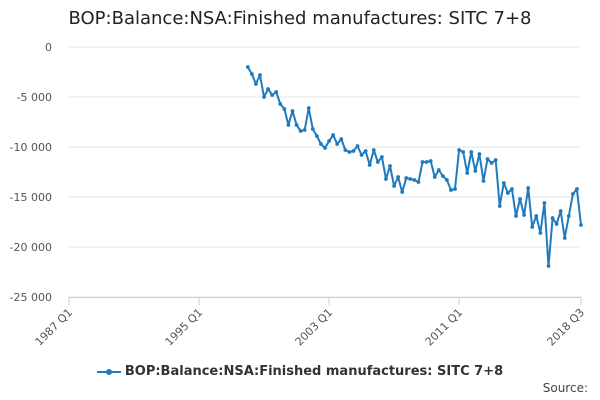 This screenshot has width=600, height=400. I want to click on x-tick-label: 2018 Q3, so click(566, 327).